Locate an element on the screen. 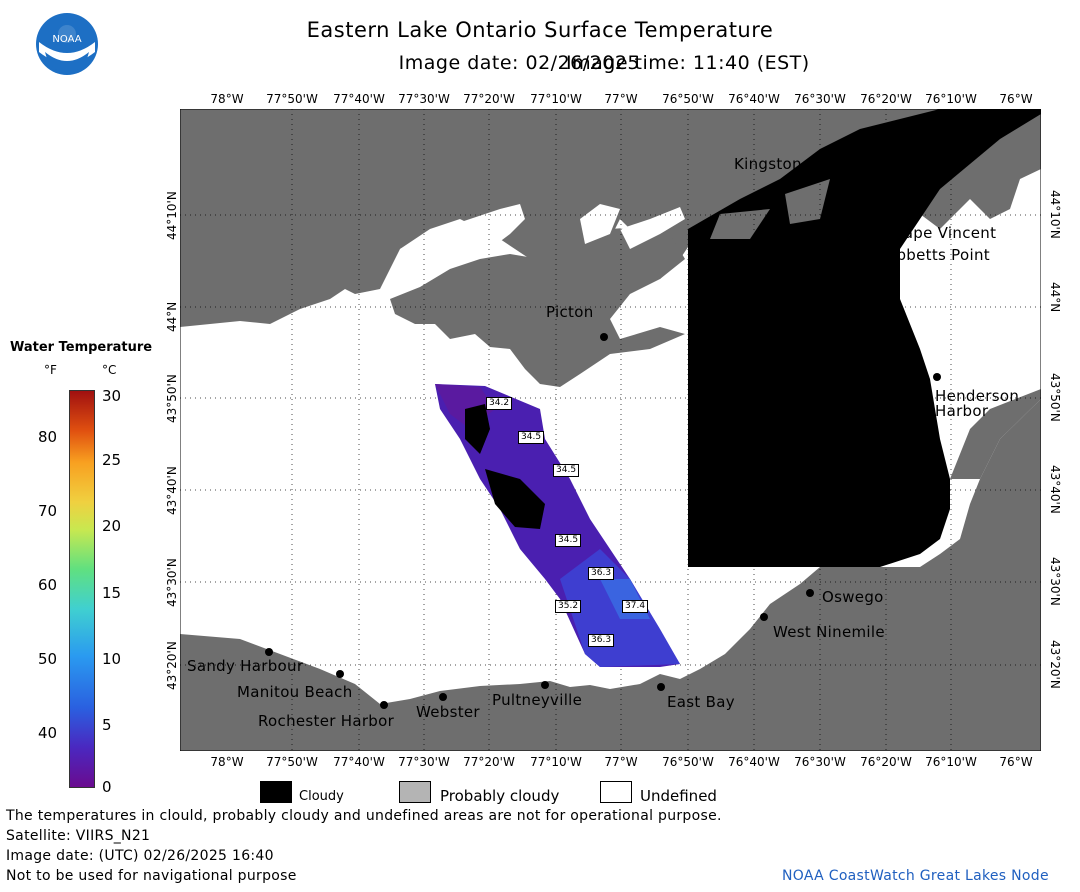 Image resolution: width=1080 pixels, height=892 pixels. legend-unit-c: °C is located at coordinates (109, 370).